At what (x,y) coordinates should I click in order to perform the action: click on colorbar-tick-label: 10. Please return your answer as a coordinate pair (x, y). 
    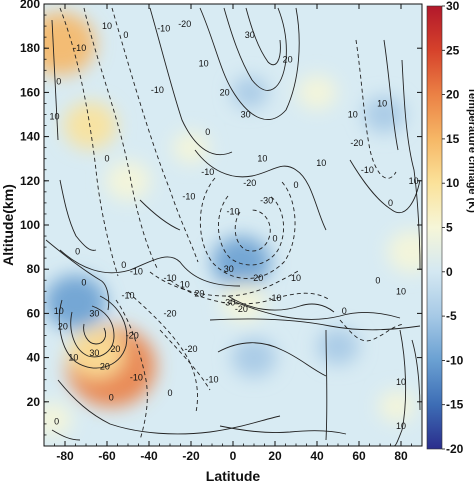
    Looking at the image, I should click on (453, 183).